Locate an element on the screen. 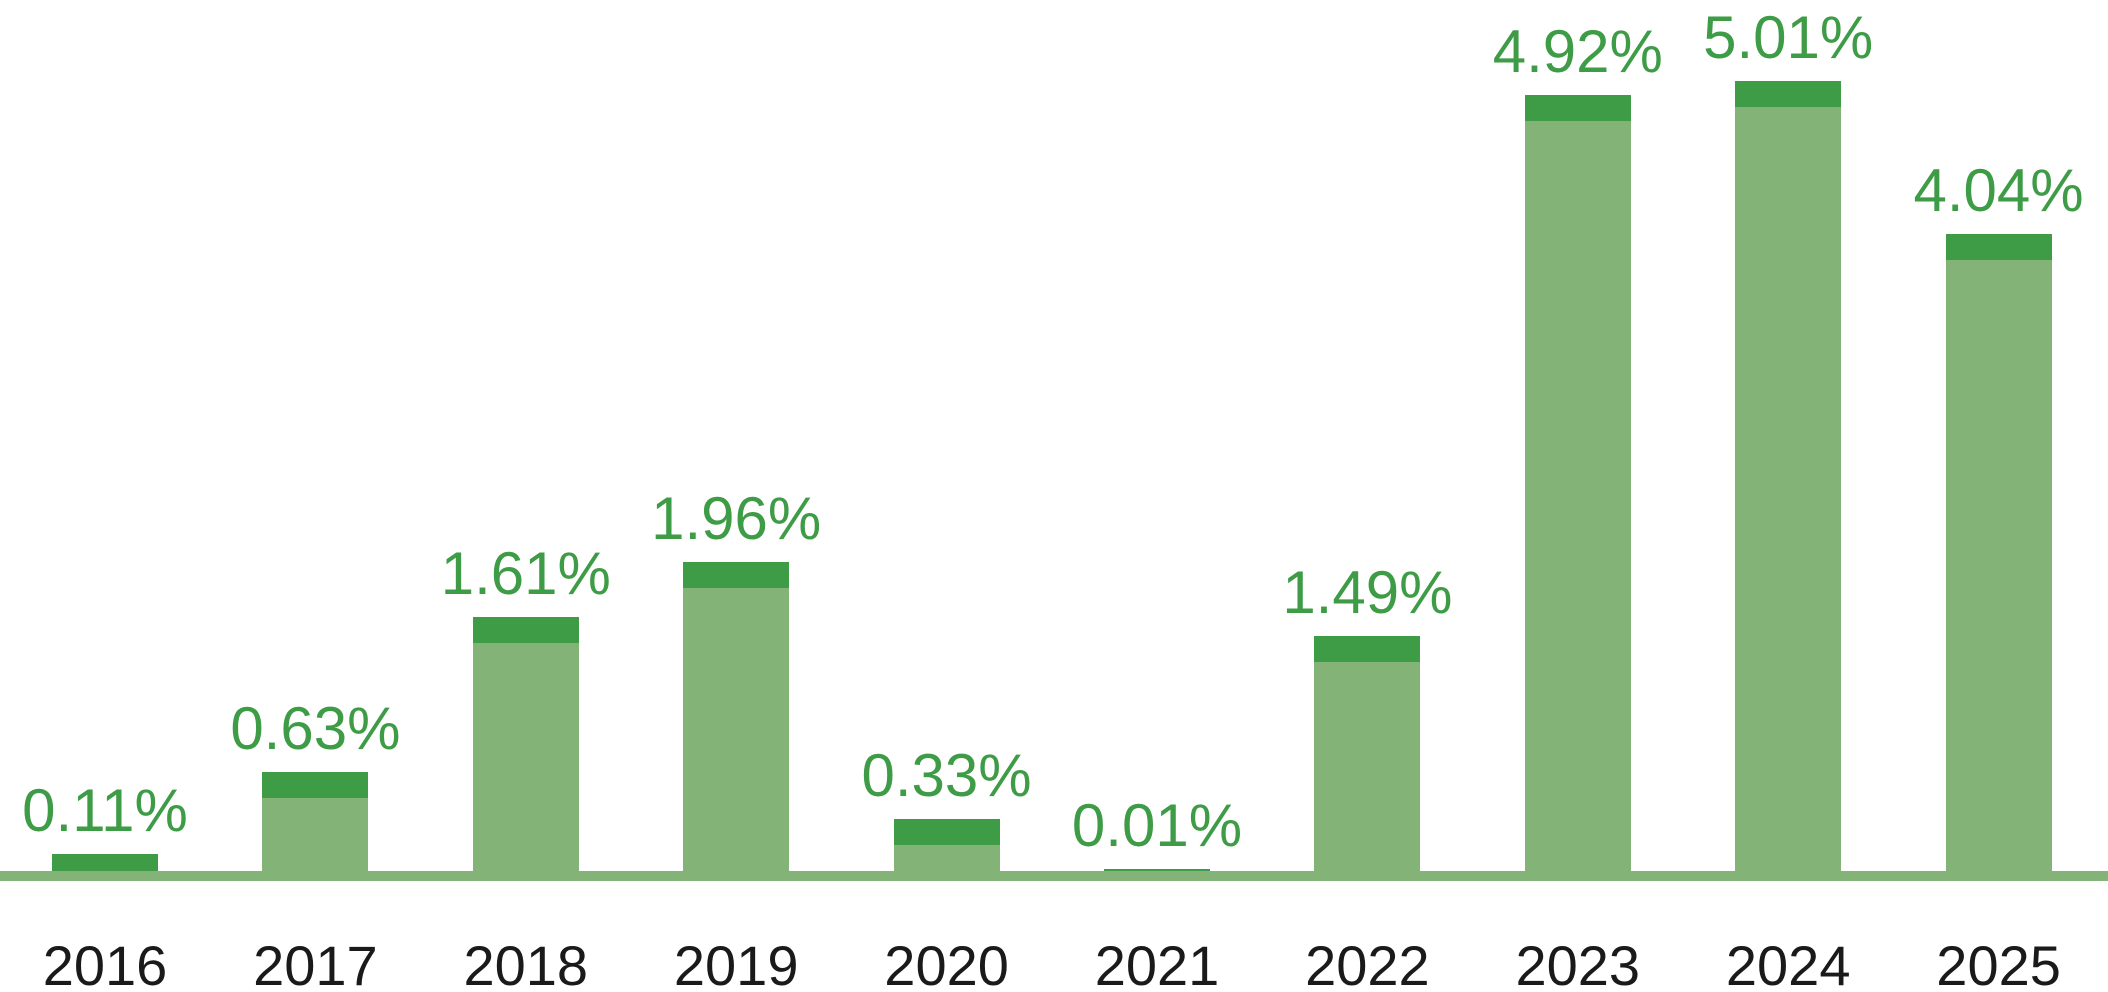 The image size is (2108, 992). value-label: 1.49% is located at coordinates (1367, 592).